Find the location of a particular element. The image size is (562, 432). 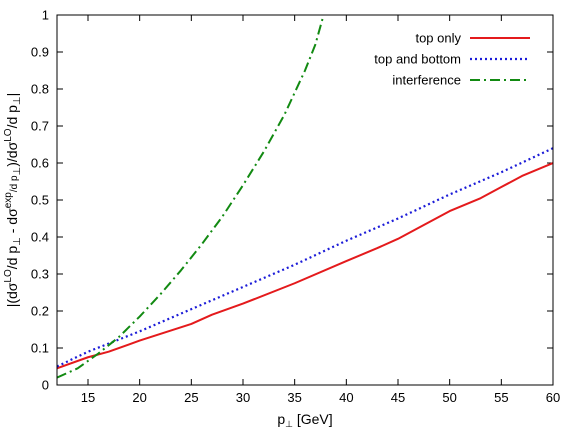

y-axis-label: |(dσLO/d p⊥ - dσexp/d p⊥)/dσLO/d p⊥| is located at coordinates (13, 200).